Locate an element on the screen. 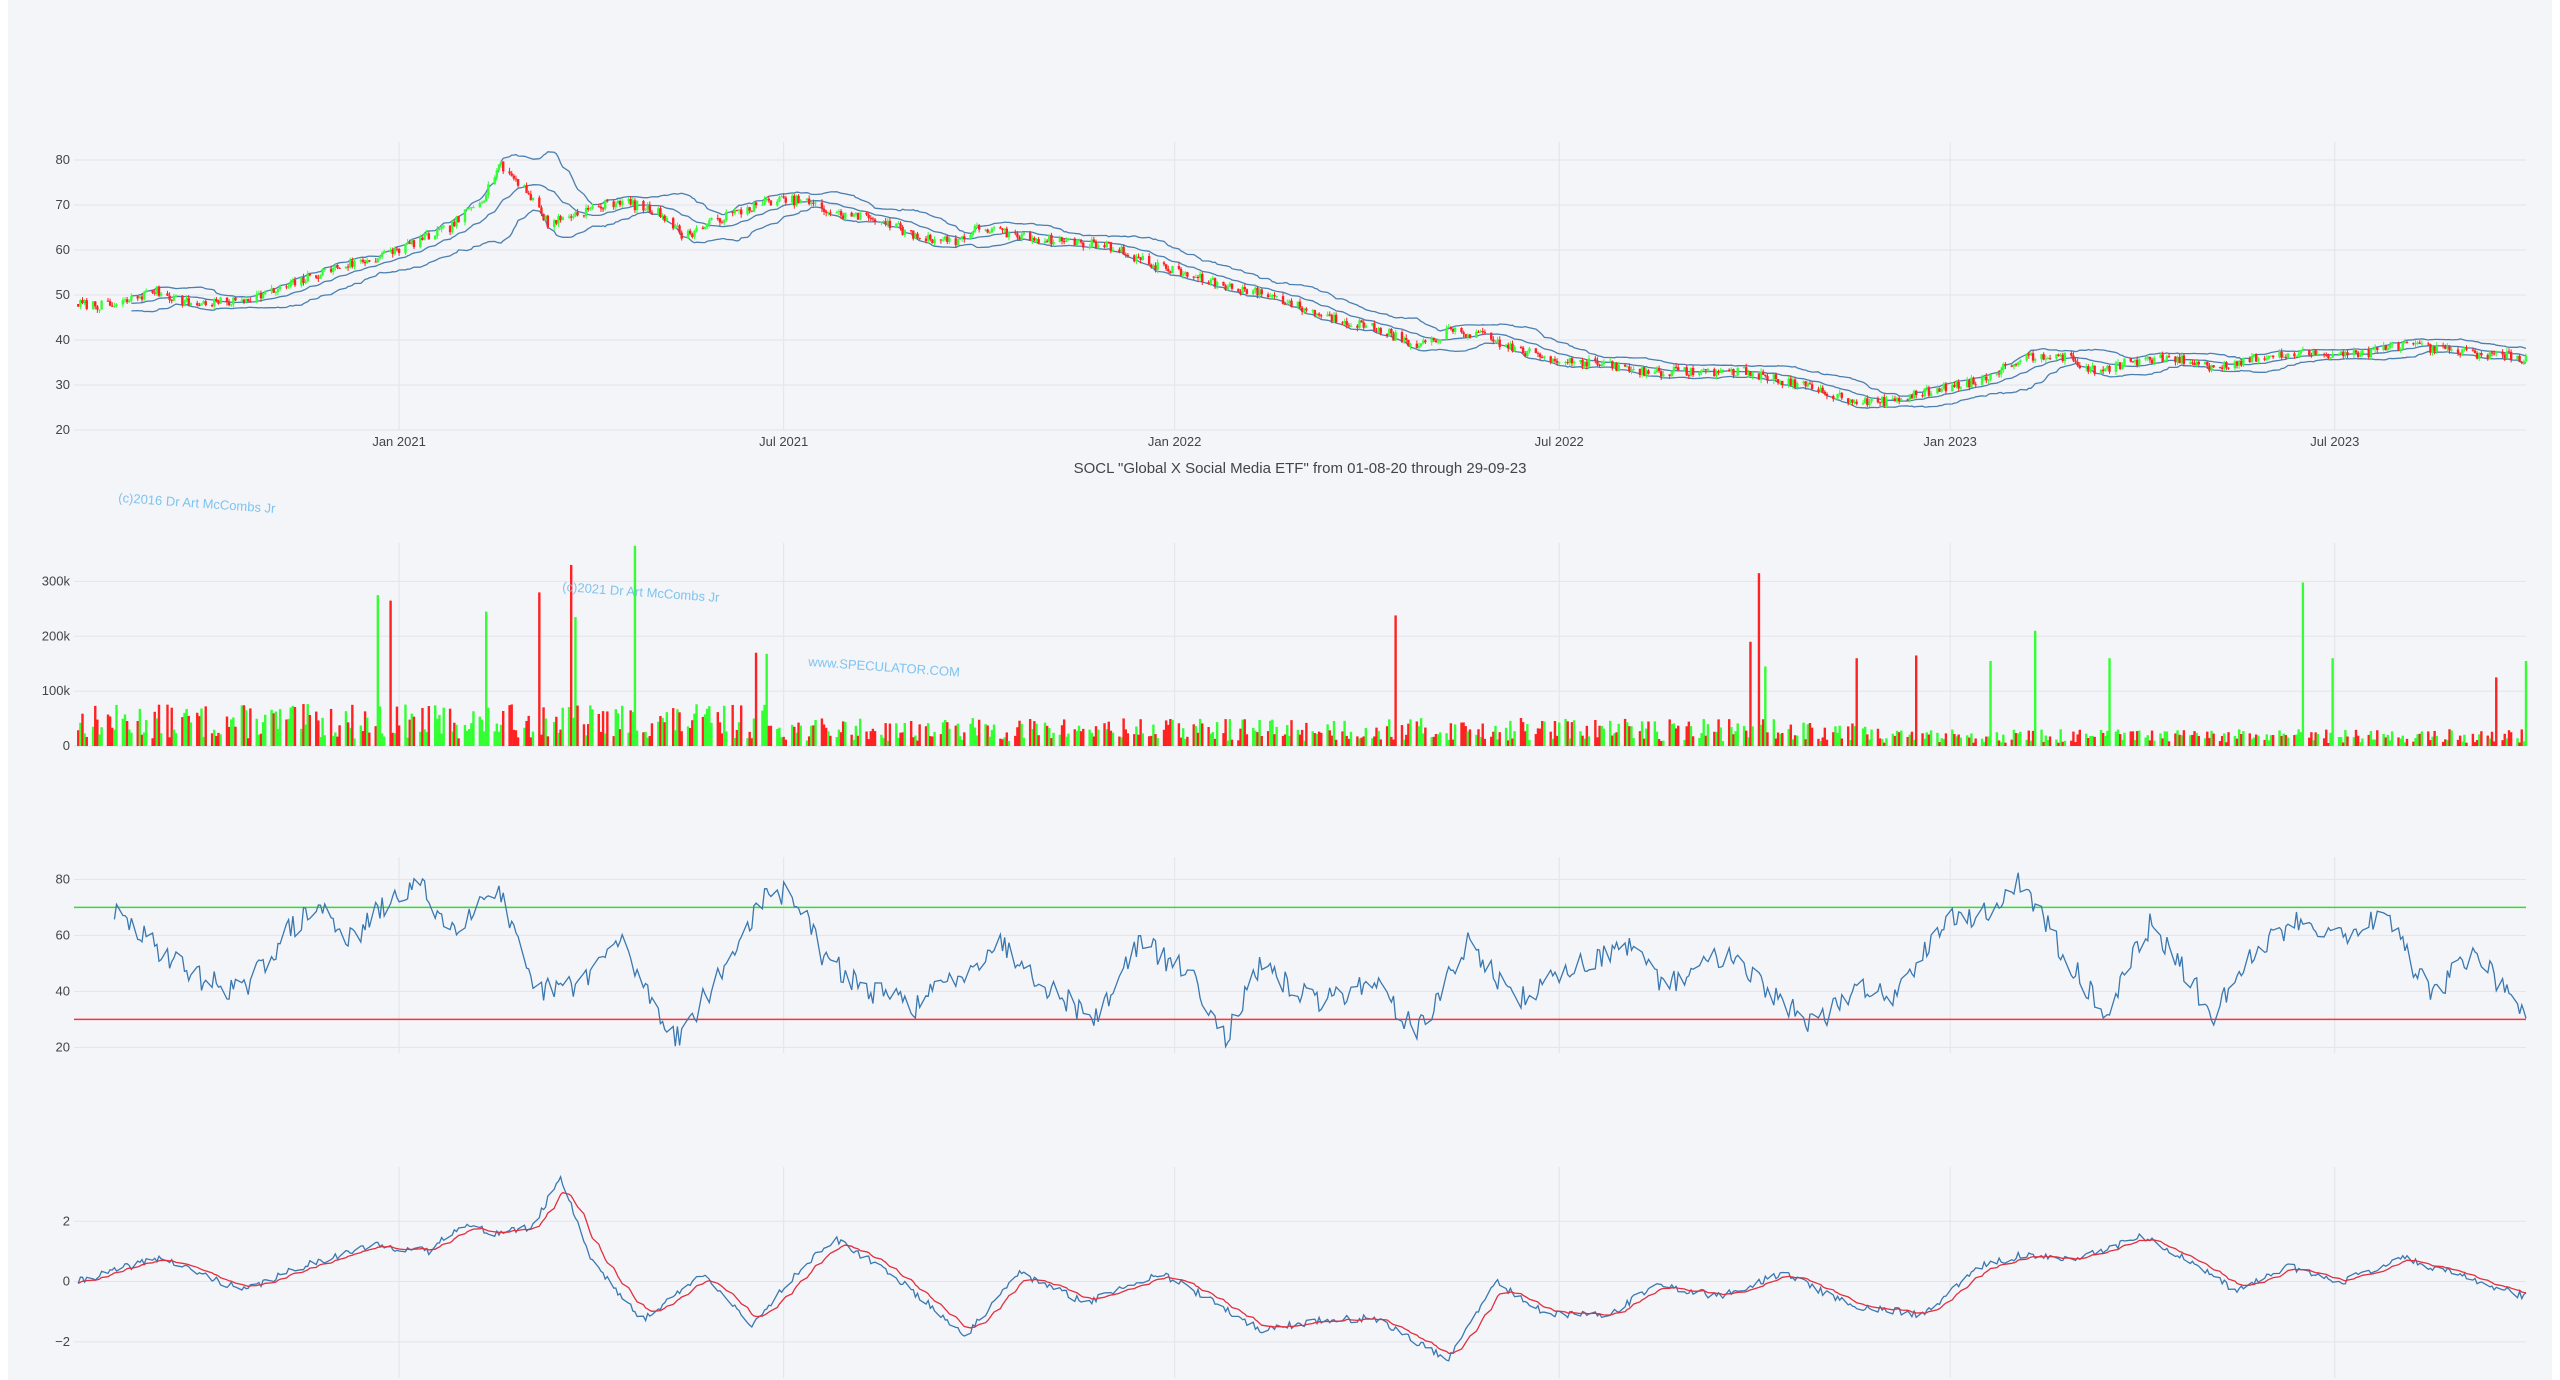  bollinger-middle-band is located at coordinates (1329, 293).